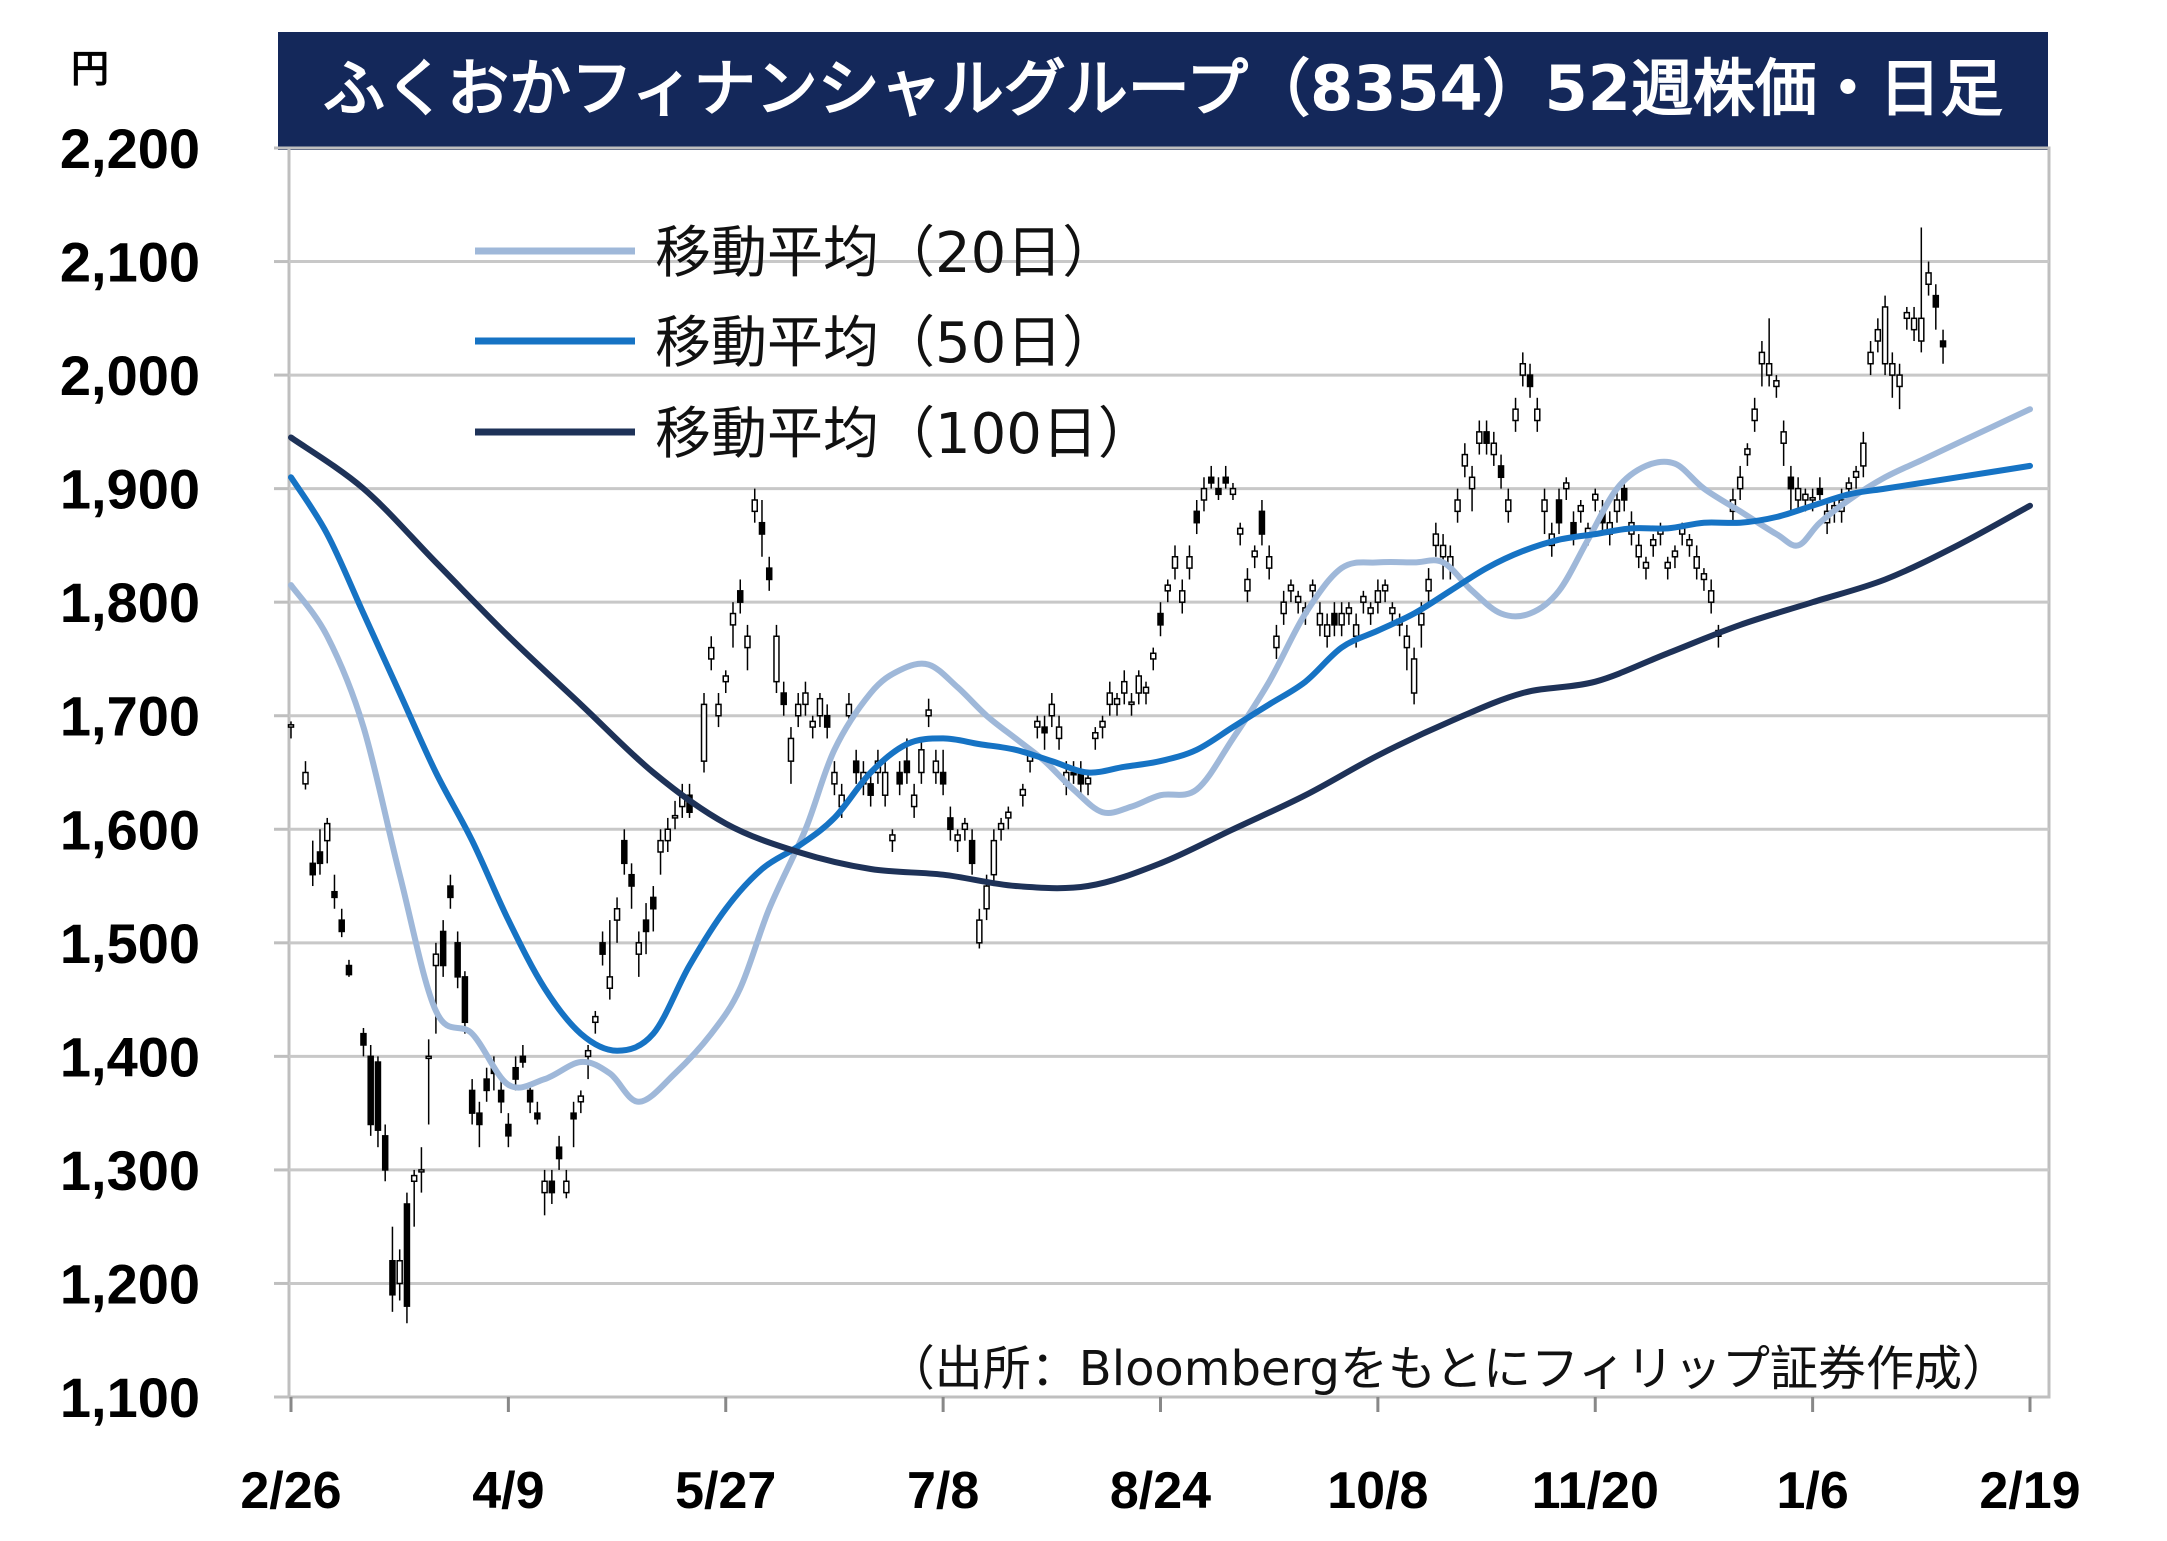 This screenshot has width=2167, height=1541. I want to click on legend-label-ma100: 移動平均（100日）, so click(904, 434).